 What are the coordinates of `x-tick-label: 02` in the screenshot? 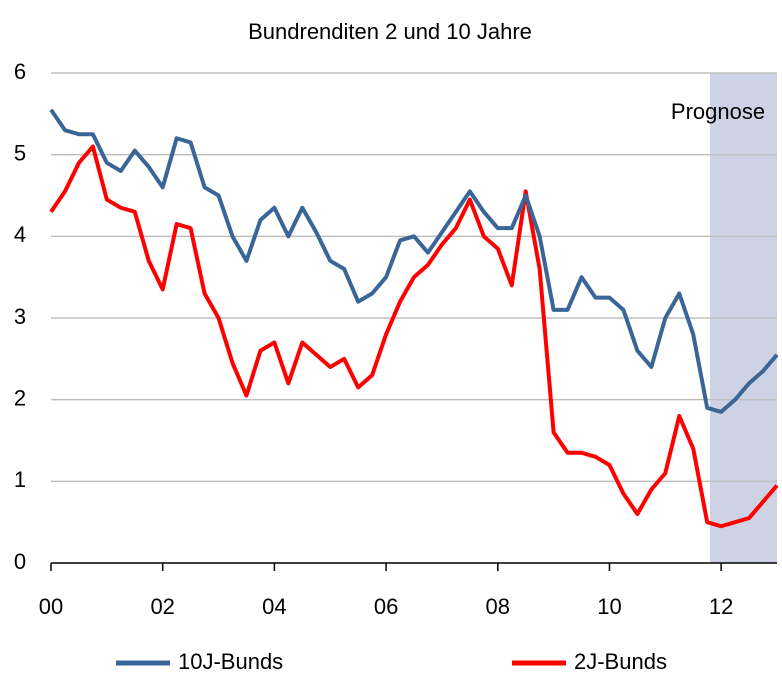 It's located at (162, 606).